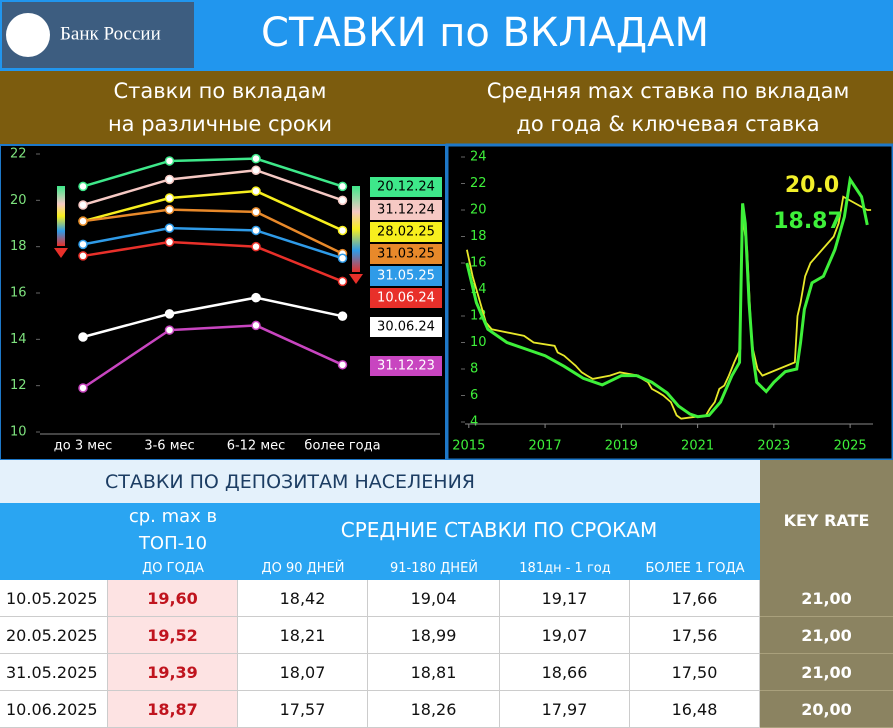  Describe the element at coordinates (406, 366) in the screenshot. I see `legend-label: 31.12.23` at that location.